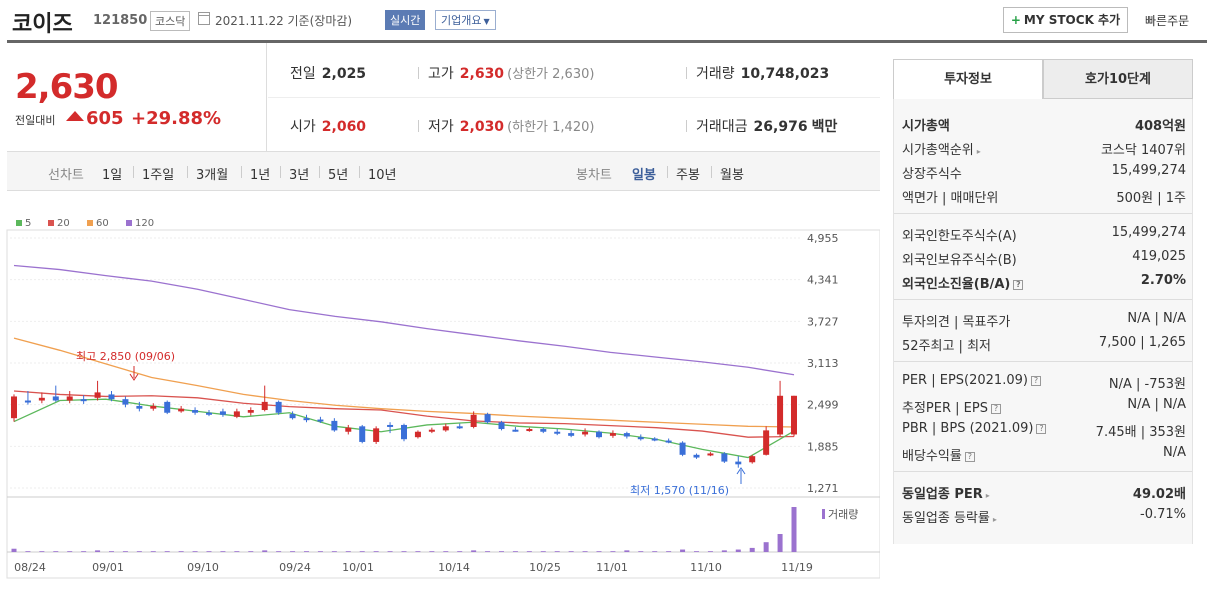  I want to click on legend-swatch, so click(51, 223).